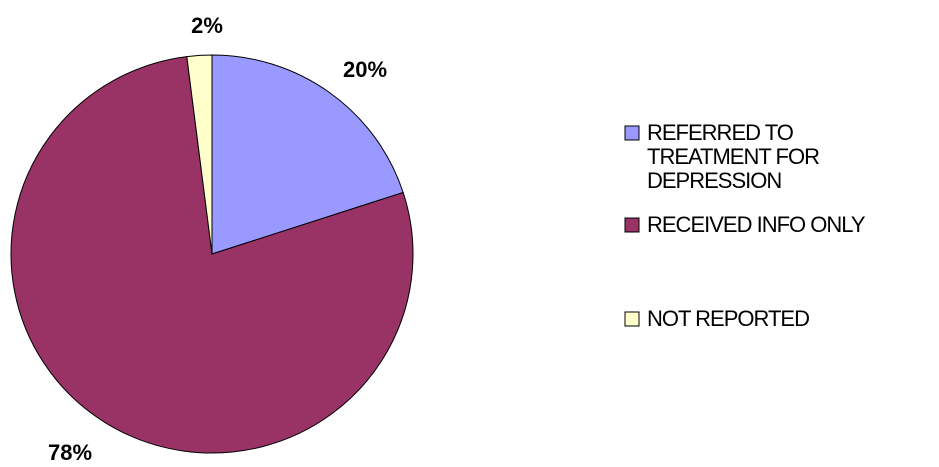  Describe the element at coordinates (728, 318) in the screenshot. I see `legend-label-3: NOT REPORTED` at that location.